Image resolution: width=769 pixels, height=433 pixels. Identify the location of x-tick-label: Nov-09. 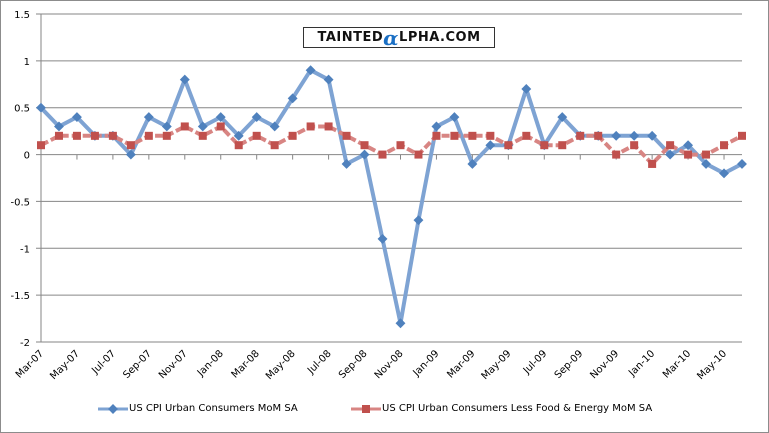
(604, 364).